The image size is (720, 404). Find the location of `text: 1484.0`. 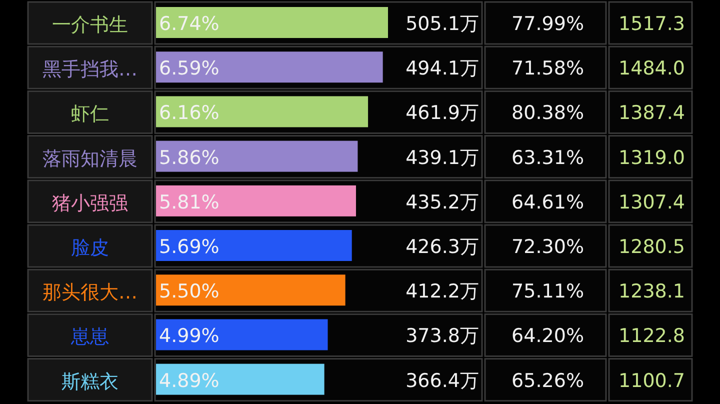

text: 1484.0 is located at coordinates (651, 69).